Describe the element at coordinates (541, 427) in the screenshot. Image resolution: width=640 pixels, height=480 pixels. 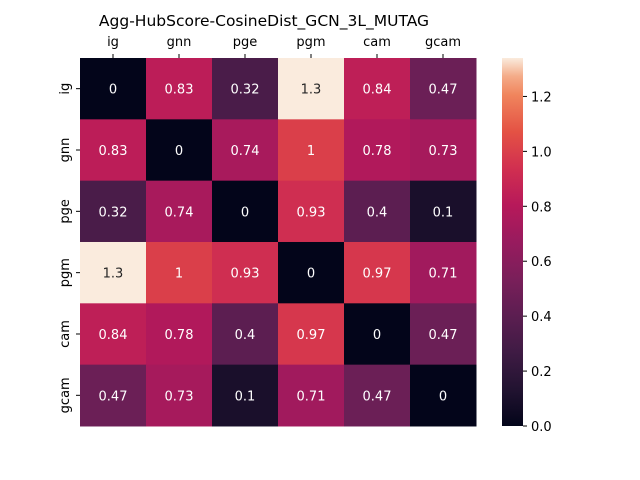
I see `colorbar-tick-label: 0.0` at that location.